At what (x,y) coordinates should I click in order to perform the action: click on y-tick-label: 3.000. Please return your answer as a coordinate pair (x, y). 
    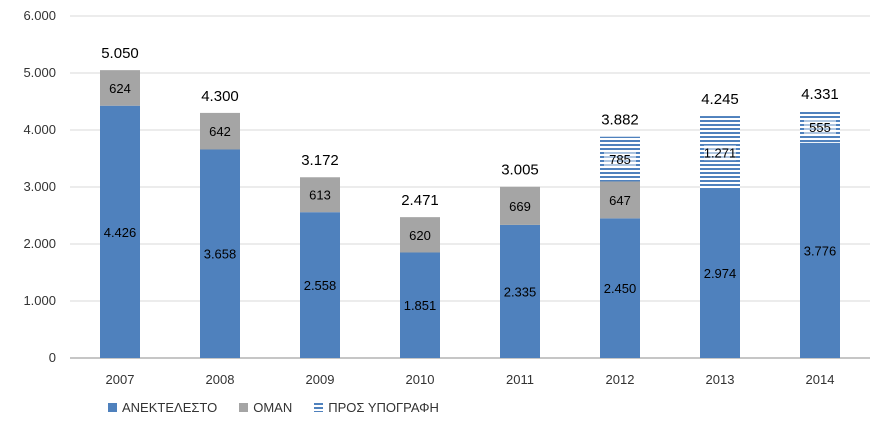
    Looking at the image, I should click on (39, 186).